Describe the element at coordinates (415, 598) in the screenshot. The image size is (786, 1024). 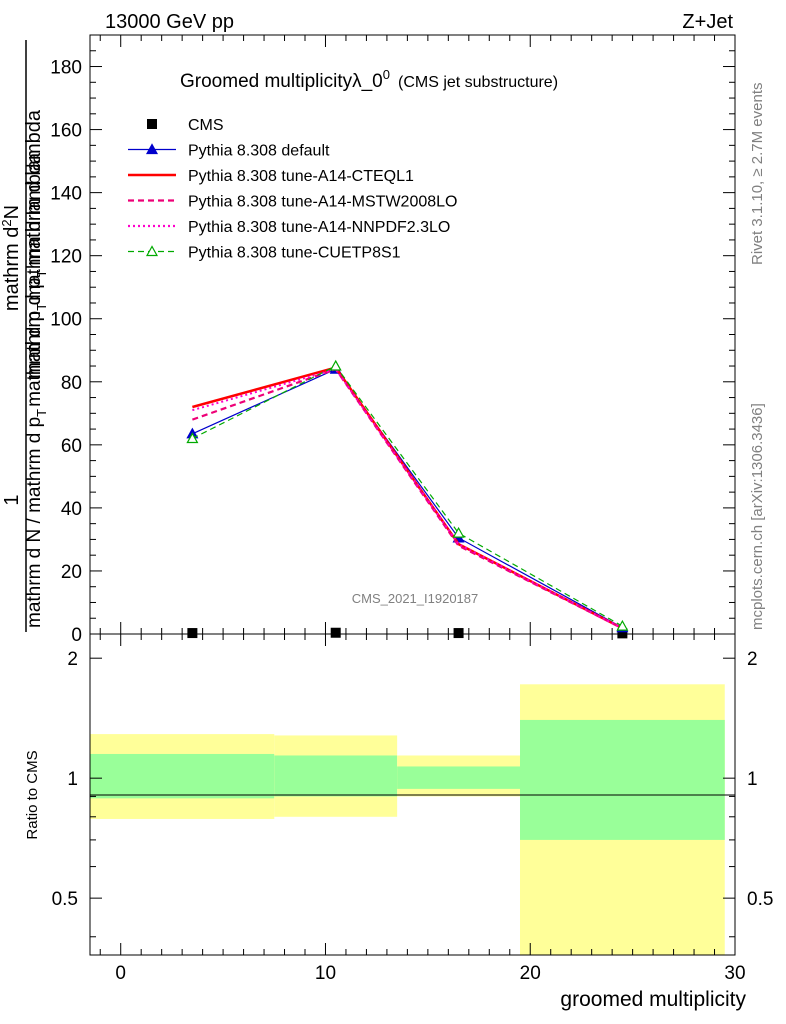
I see `analysis-label: CMS_2021_I1920187` at that location.